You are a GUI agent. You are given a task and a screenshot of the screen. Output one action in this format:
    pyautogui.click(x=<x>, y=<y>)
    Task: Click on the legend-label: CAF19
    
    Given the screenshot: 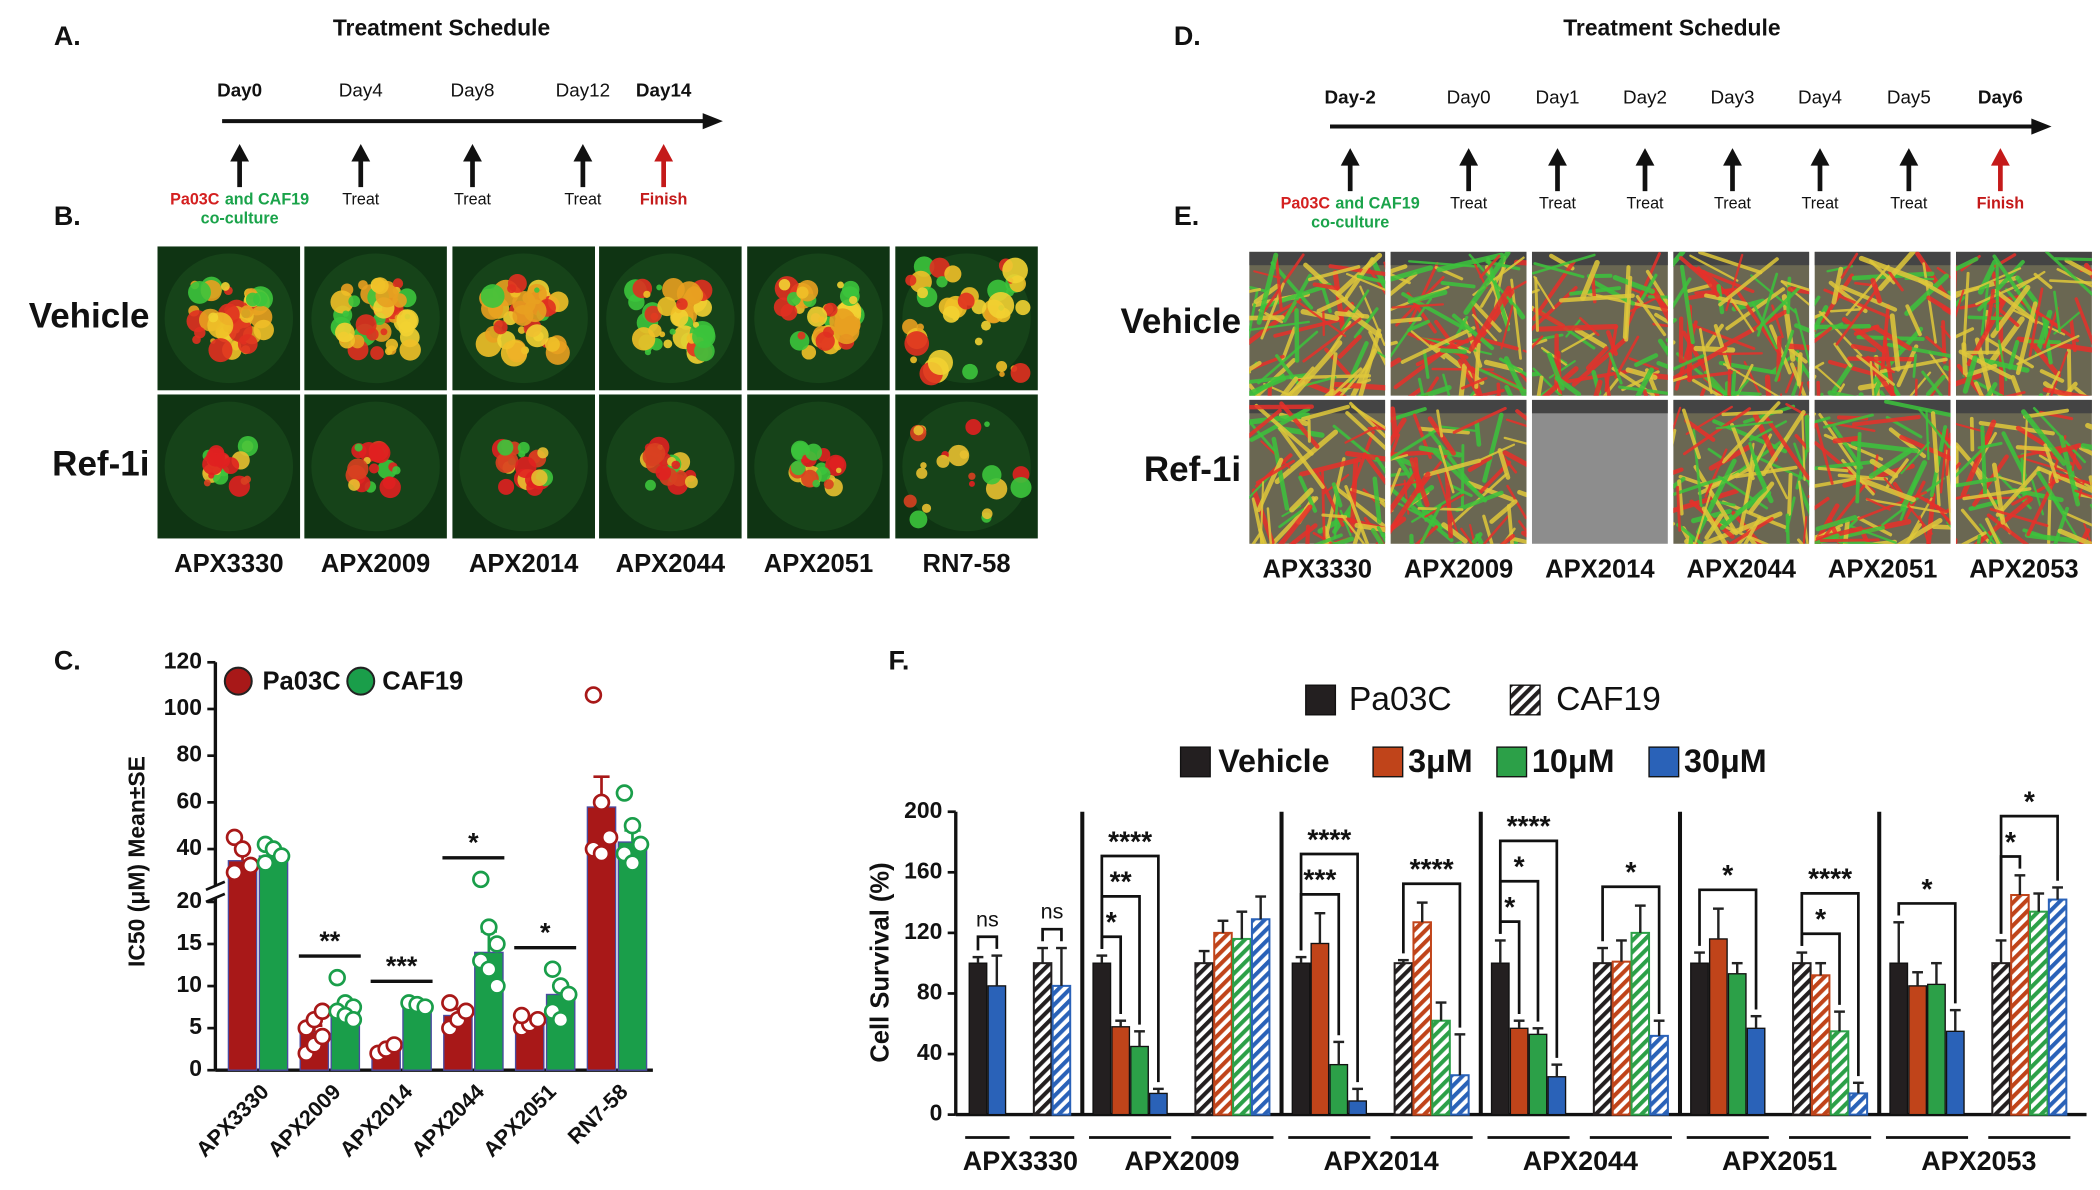 What is the action you would take?
    pyautogui.click(x=1608, y=699)
    